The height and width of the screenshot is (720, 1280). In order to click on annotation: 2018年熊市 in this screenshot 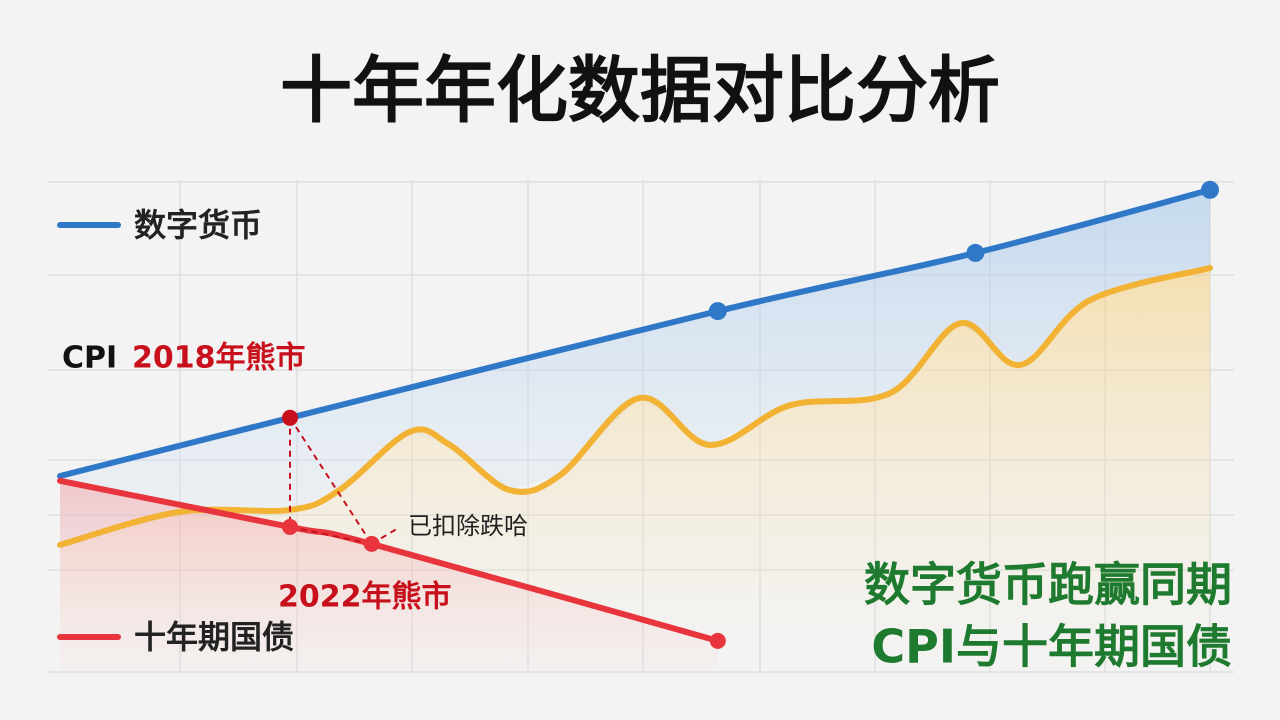, I will do `click(219, 358)`.